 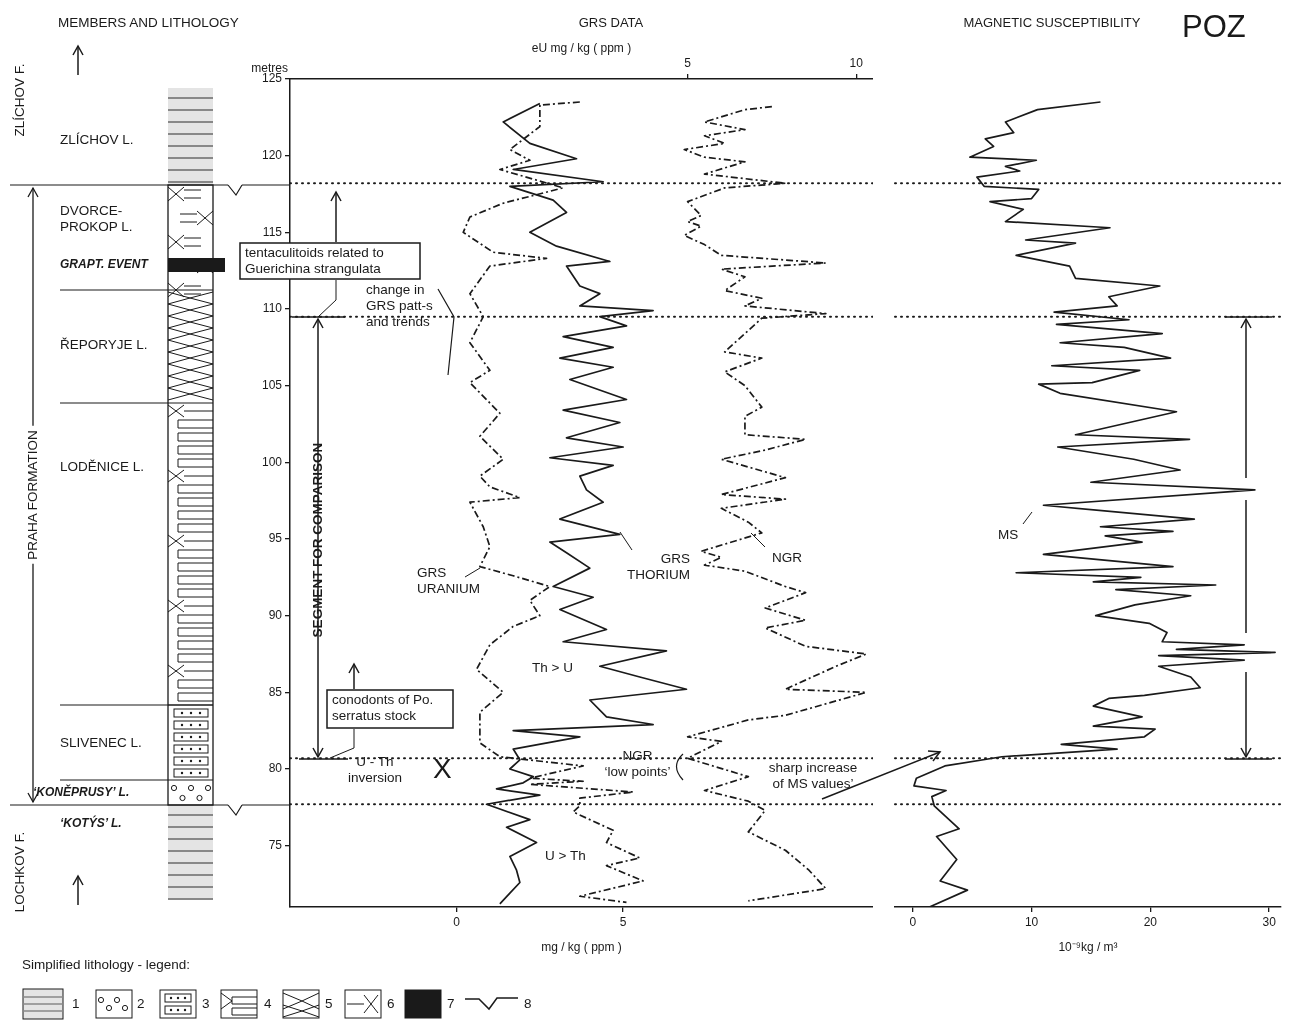 What do you see at coordinates (856, 63) in the screenshot?
I see `x2-tick-label: 10` at bounding box center [856, 63].